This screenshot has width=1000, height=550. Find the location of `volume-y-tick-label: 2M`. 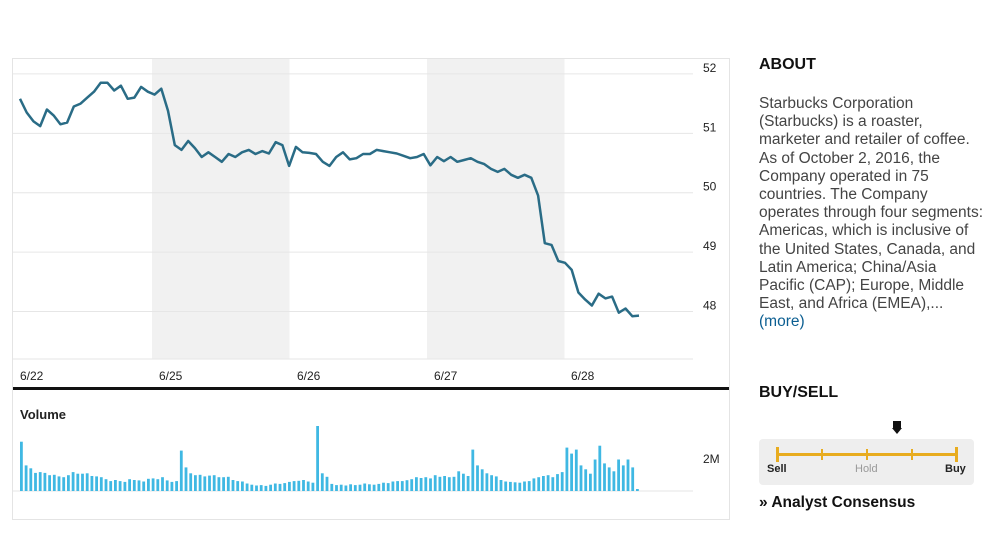

volume-y-tick-label: 2M is located at coordinates (711, 459).